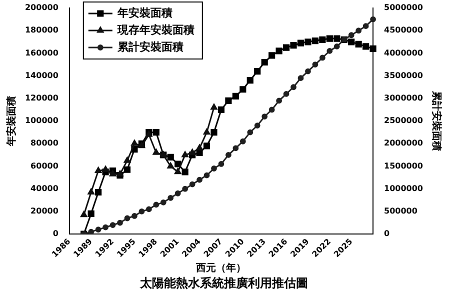 The image size is (450, 293). What do you see at coordinates (404, 75) in the screenshot?
I see `y2-tick-label: 3500000` at bounding box center [404, 75].